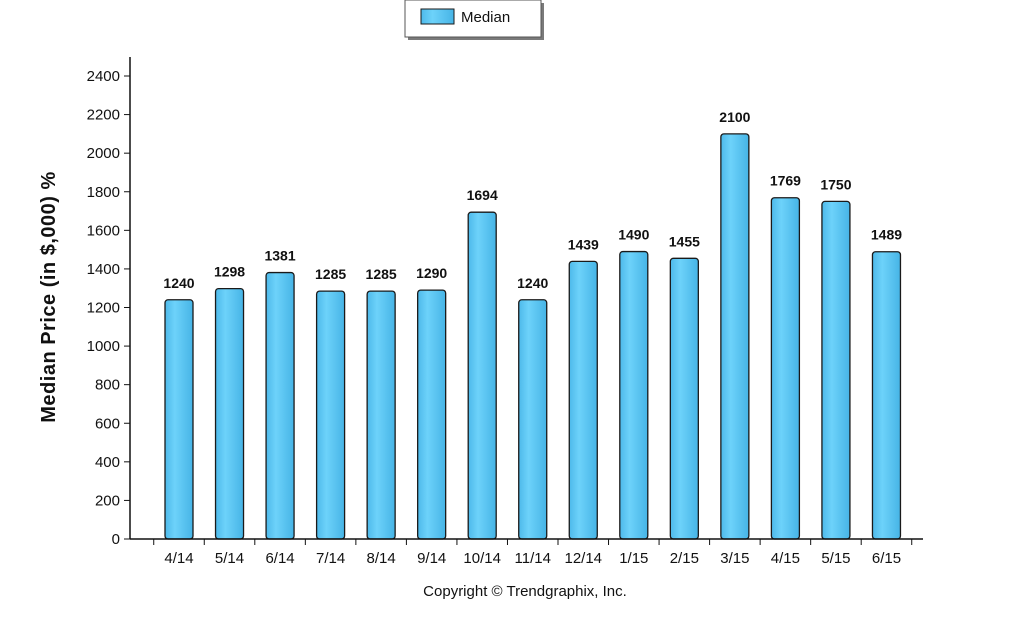 The image size is (1022, 626). What do you see at coordinates (525, 591) in the screenshot?
I see `copyright-text: Copyright © Trendgraphix, Inc.` at bounding box center [525, 591].